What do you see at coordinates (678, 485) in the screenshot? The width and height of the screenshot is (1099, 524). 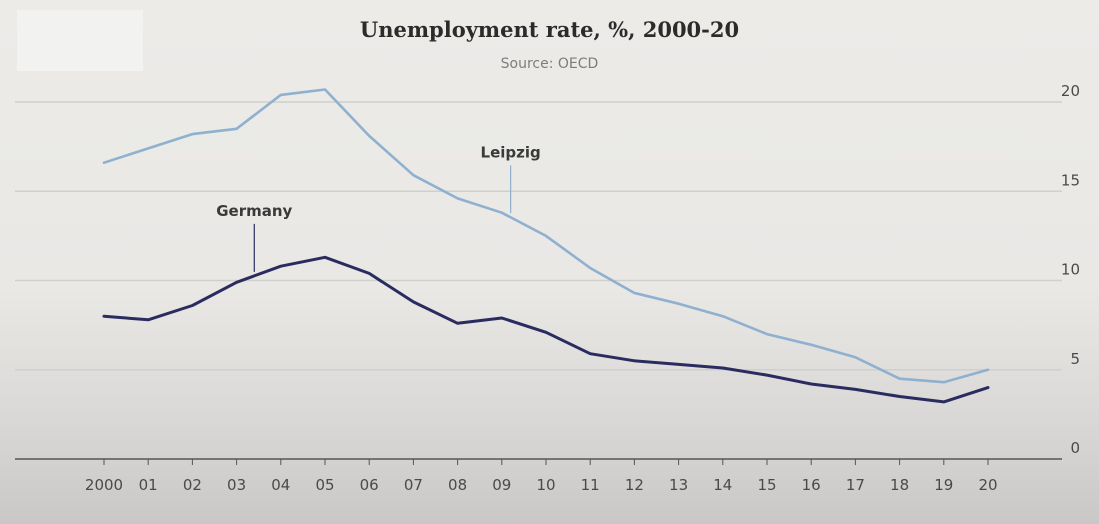 I see `x-tick-label: 13` at bounding box center [678, 485].